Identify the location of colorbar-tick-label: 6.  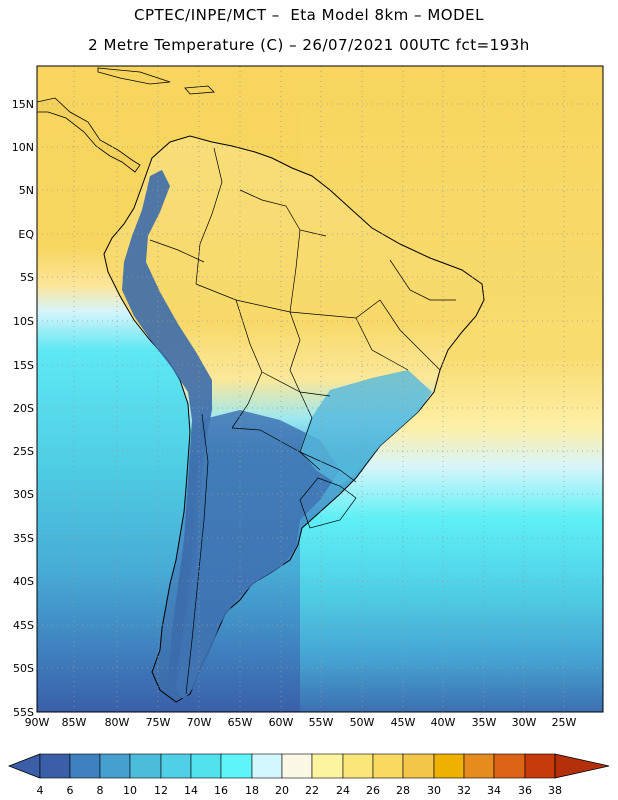
(70, 790).